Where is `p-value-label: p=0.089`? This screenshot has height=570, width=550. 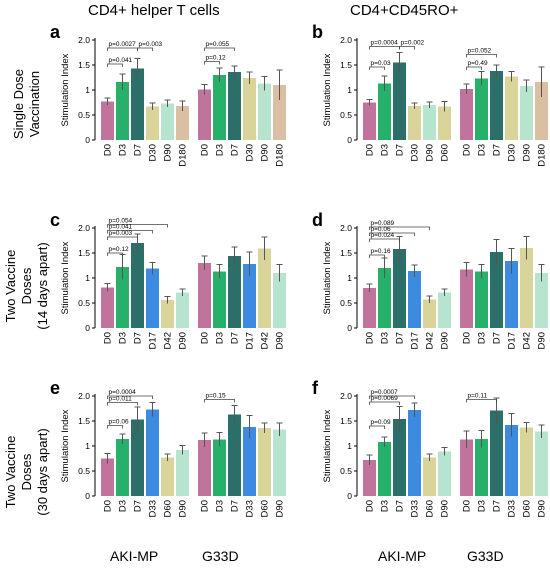 p-value-label: p=0.089 is located at coordinates (383, 223).